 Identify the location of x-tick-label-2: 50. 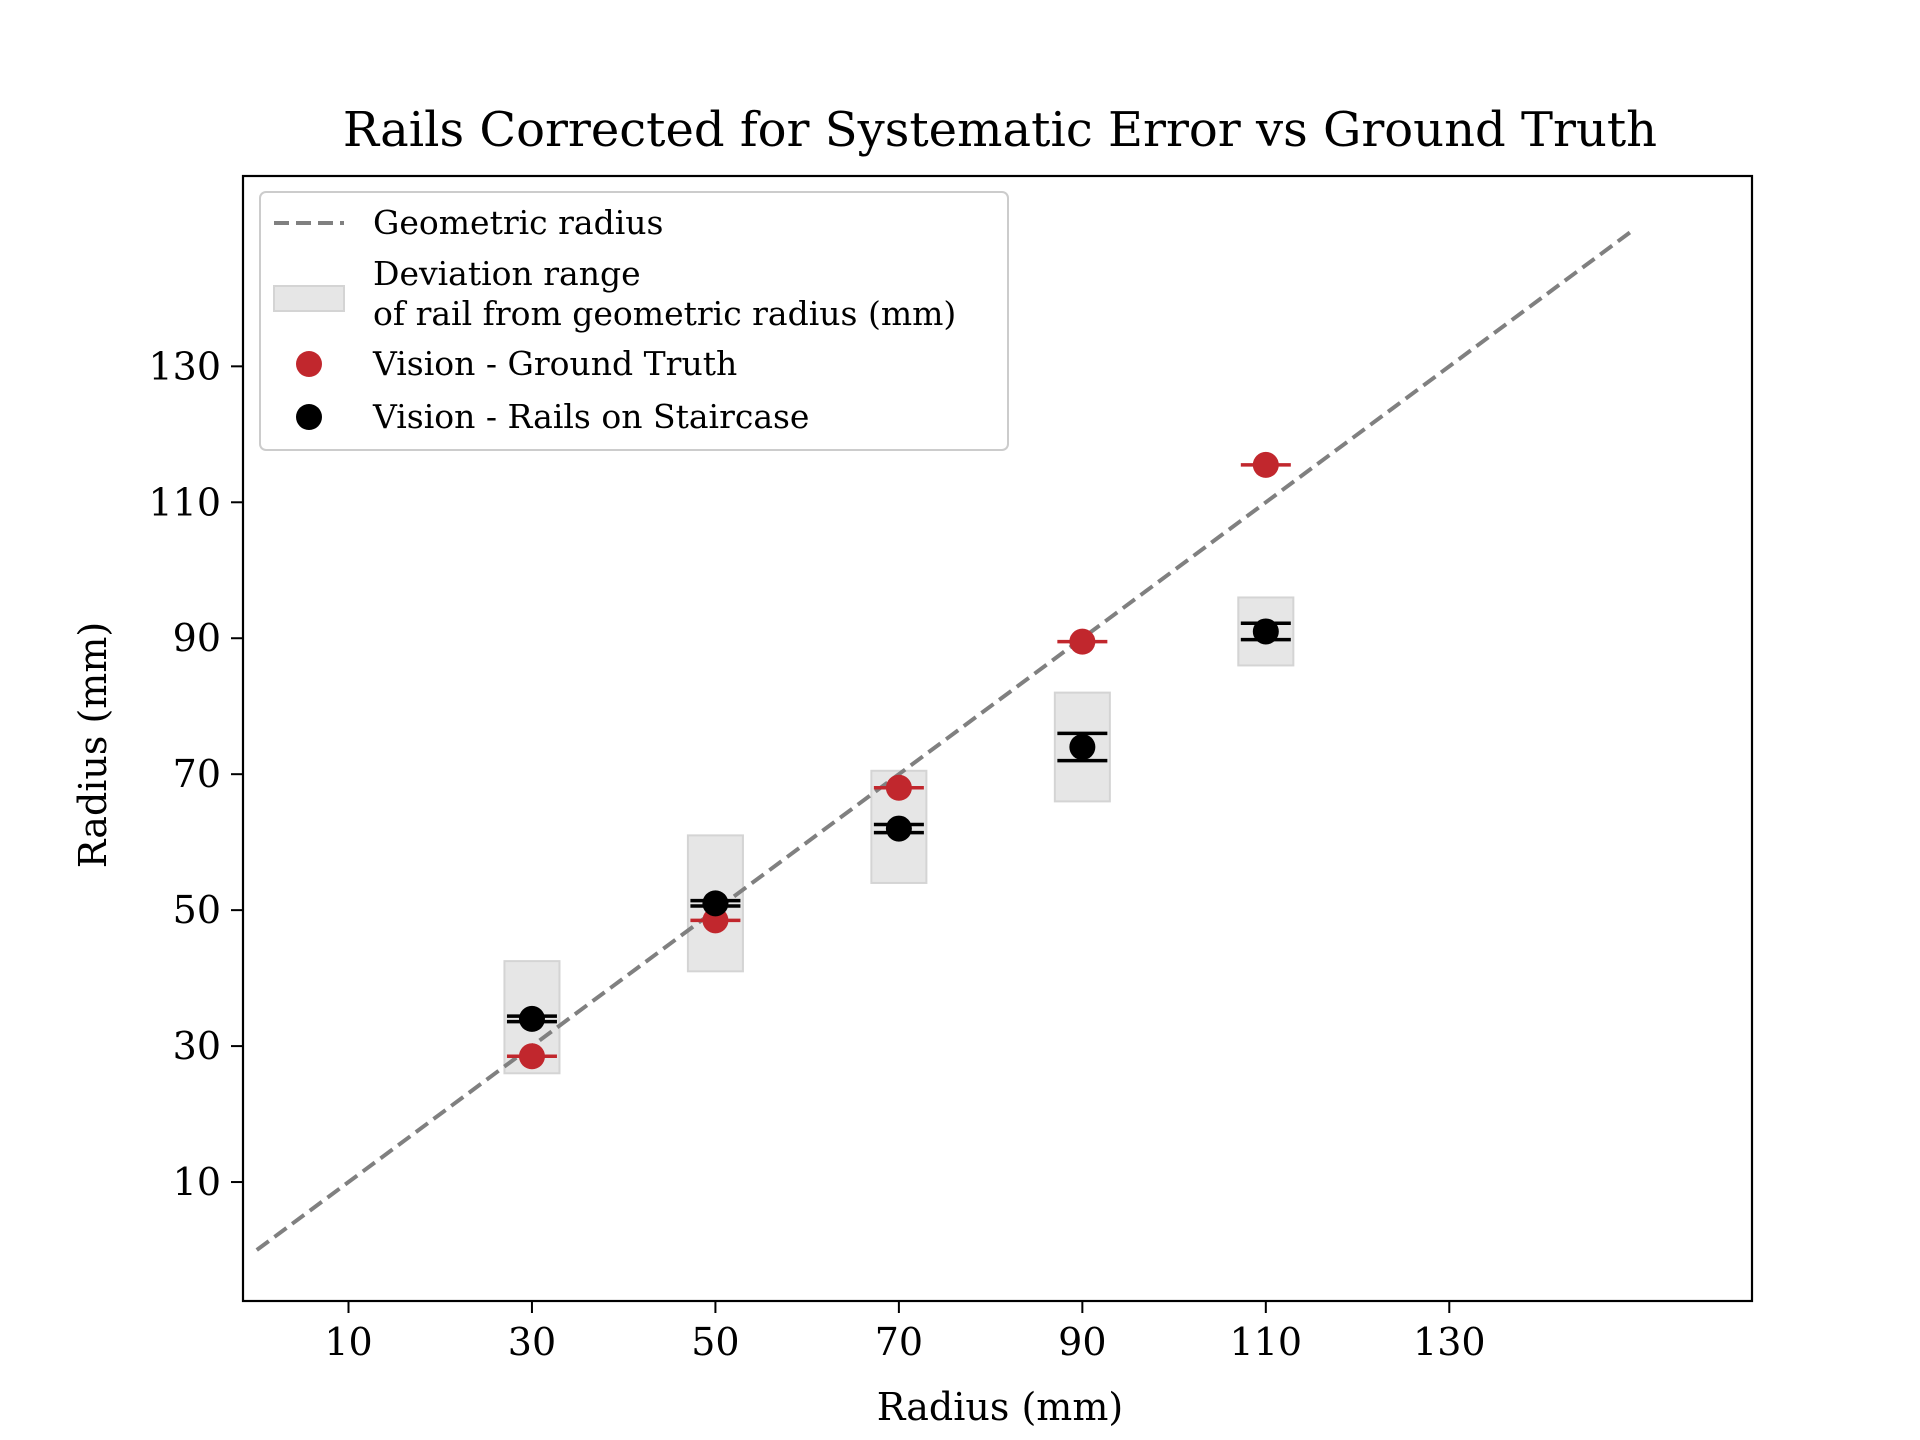
(715, 1342).